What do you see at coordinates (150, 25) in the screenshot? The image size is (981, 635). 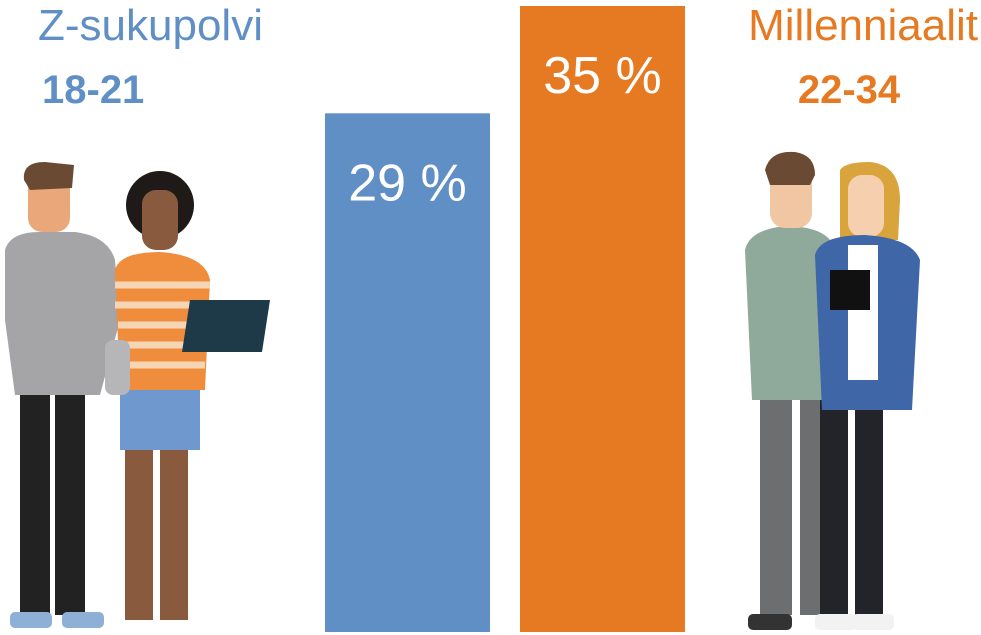 I see `category-label: Z-sukupolvi` at bounding box center [150, 25].